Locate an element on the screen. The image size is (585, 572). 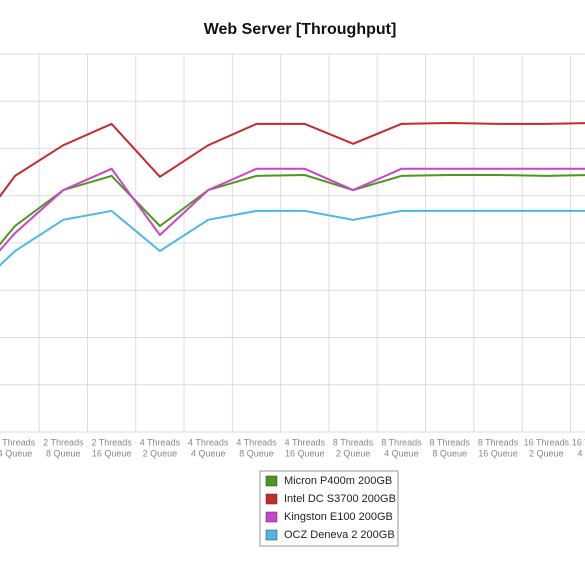
legend-label: OCZ Deneva 2 200GB is located at coordinates (339, 535).